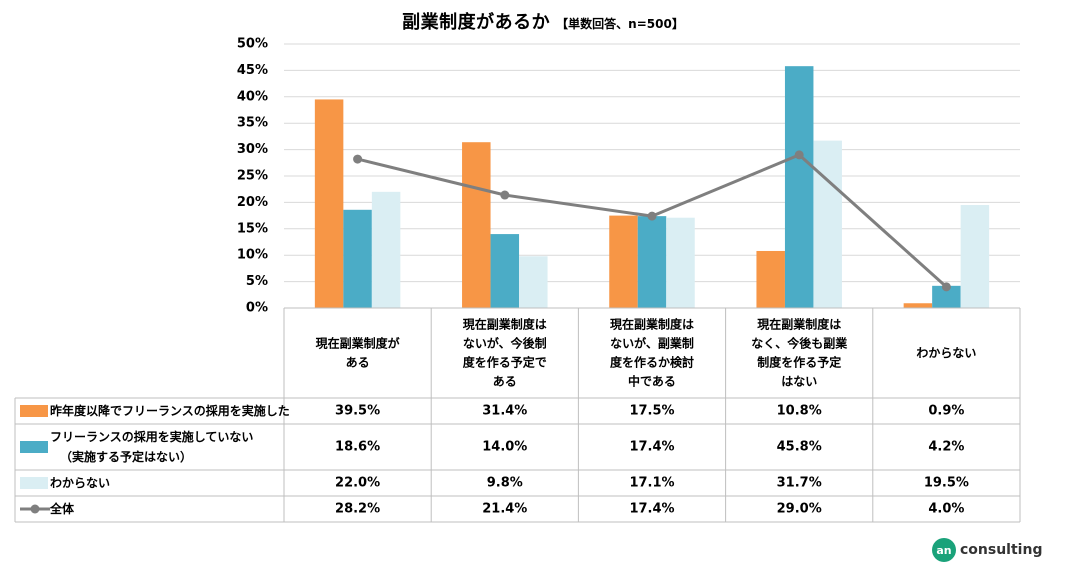 The height and width of the screenshot is (571, 1086). What do you see at coordinates (257, 308) in the screenshot?
I see `y-tick-label: 0%` at bounding box center [257, 308].